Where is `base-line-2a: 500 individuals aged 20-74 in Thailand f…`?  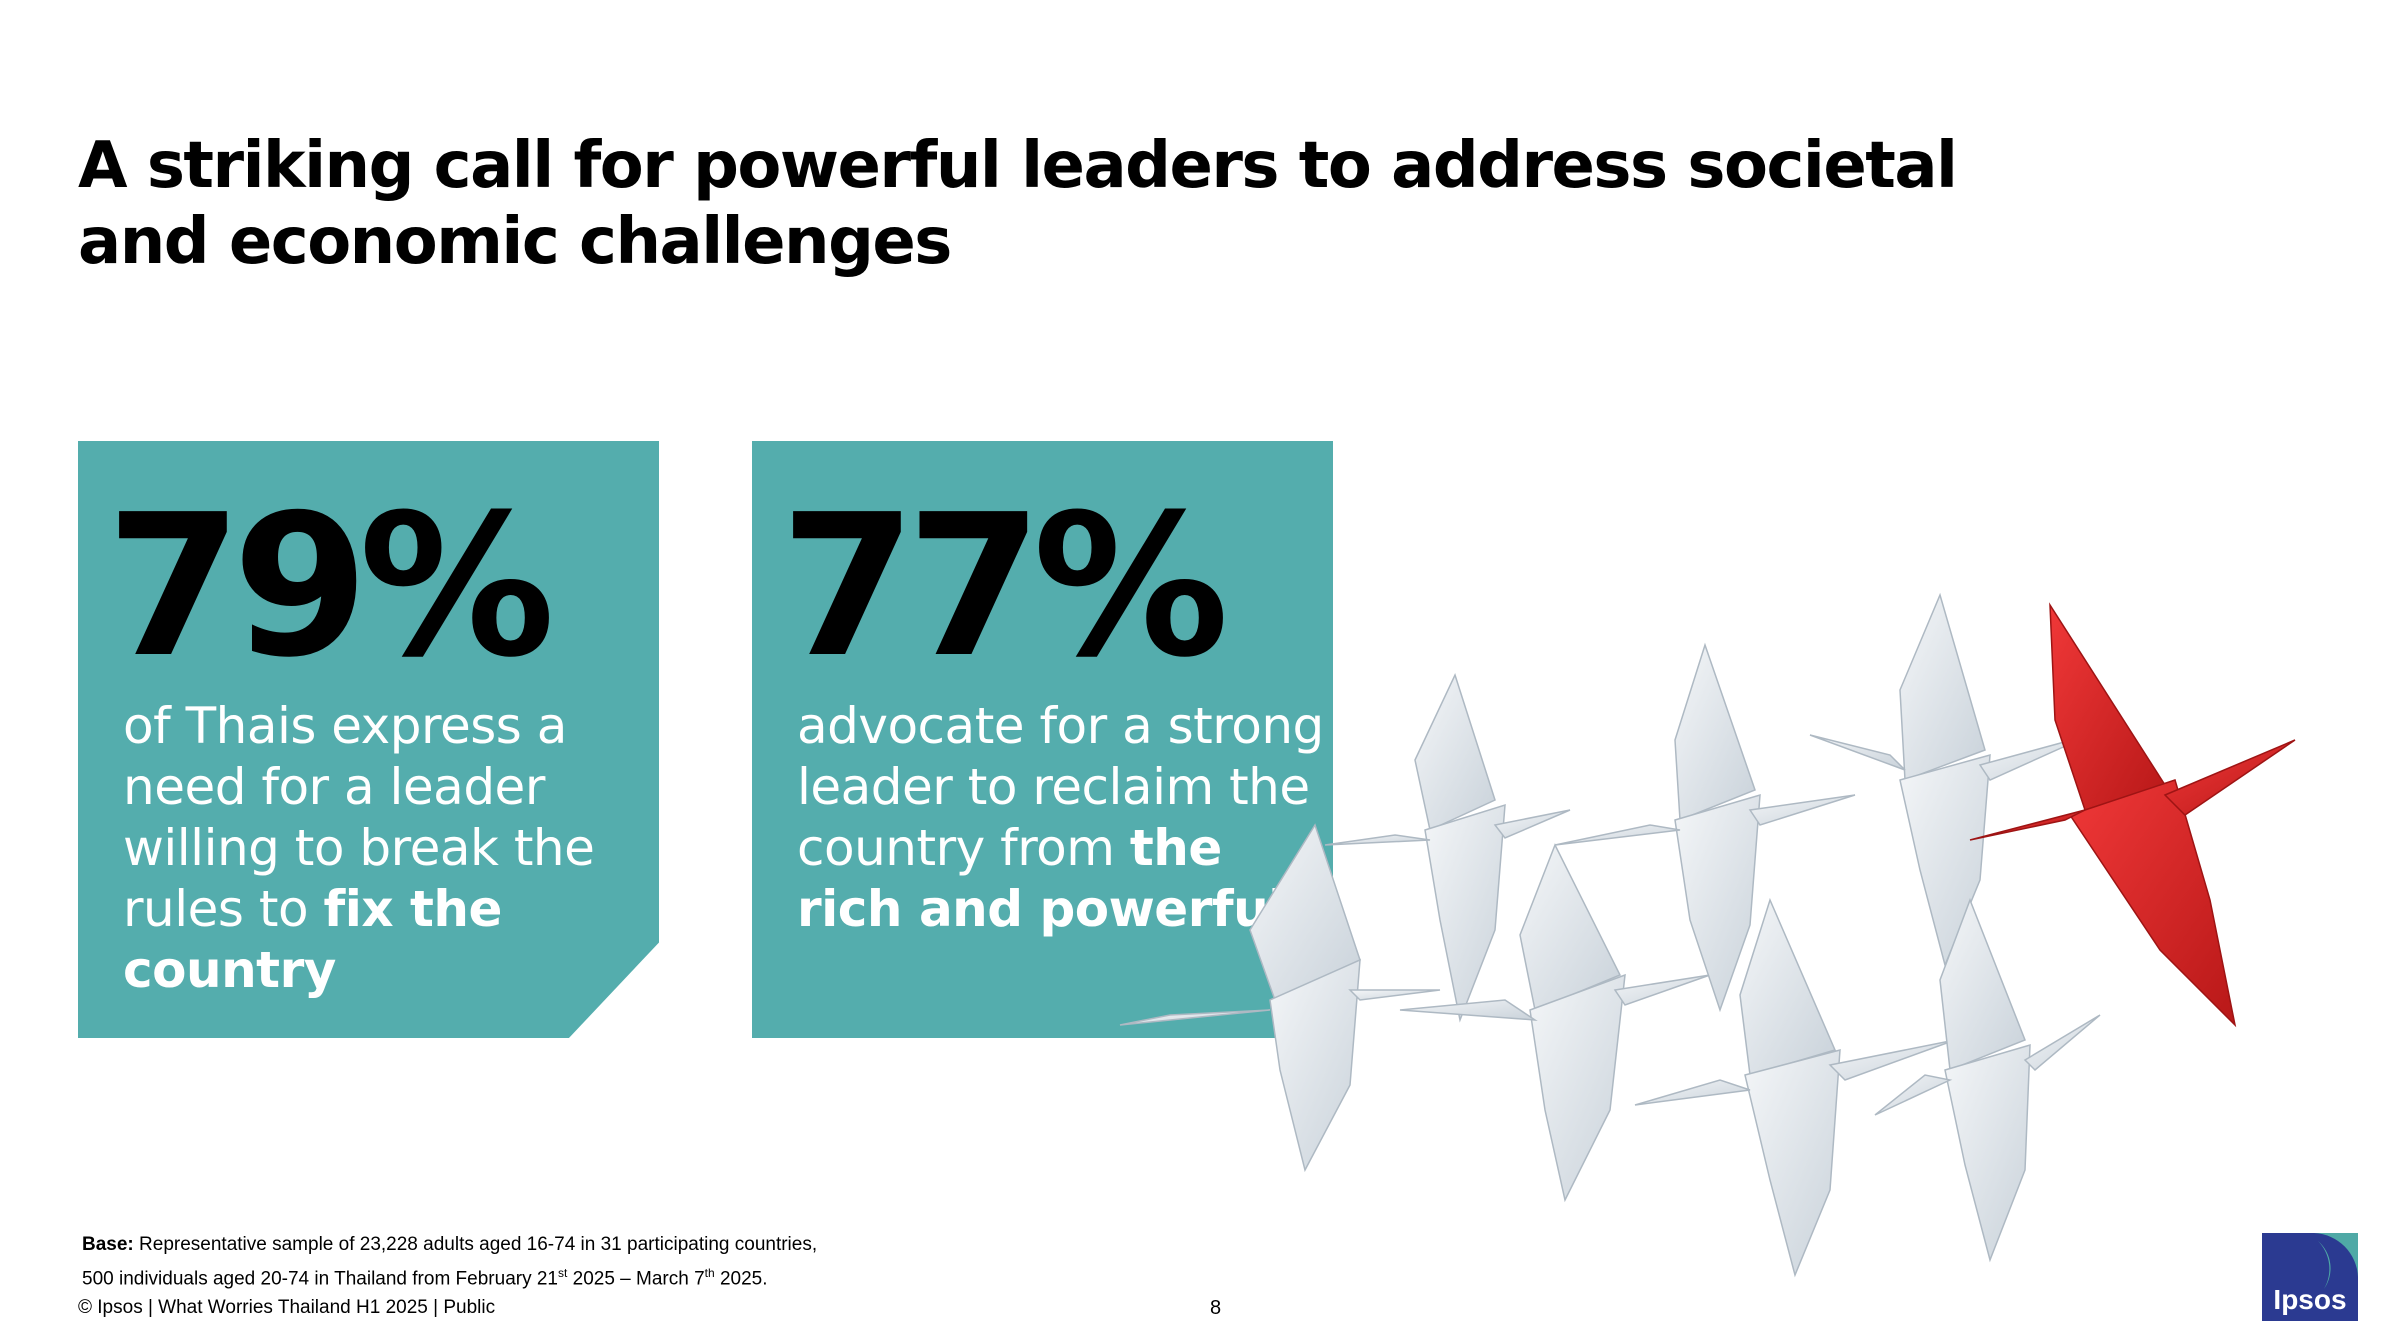 base-line-2a: 500 individuals aged 20-74 in Thailand f… is located at coordinates (320, 1279).